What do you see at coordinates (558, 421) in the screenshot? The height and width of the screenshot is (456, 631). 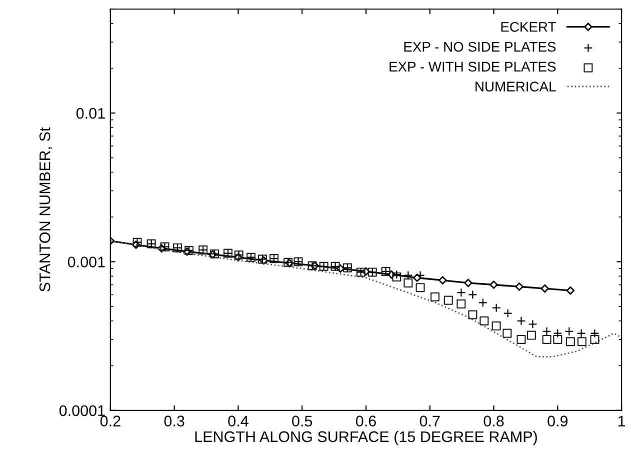 I see `x-tick-label: 0.9` at bounding box center [558, 421].